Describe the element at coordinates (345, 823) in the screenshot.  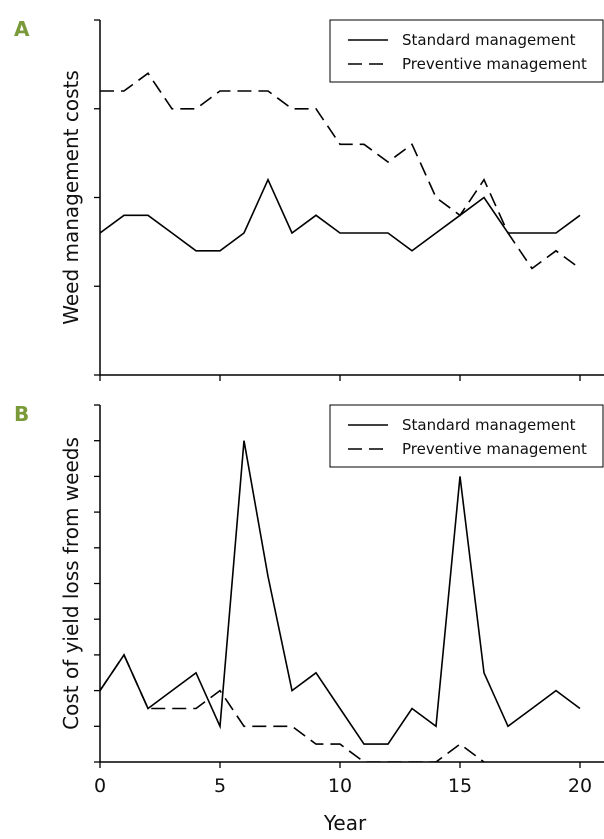
I see `x-axis-label: Year` at that location.